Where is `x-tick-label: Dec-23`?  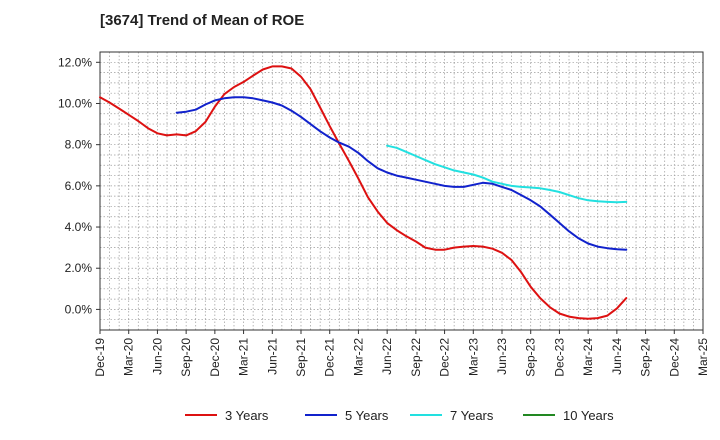 x-tick-label: Dec-23 is located at coordinates (559, 357).